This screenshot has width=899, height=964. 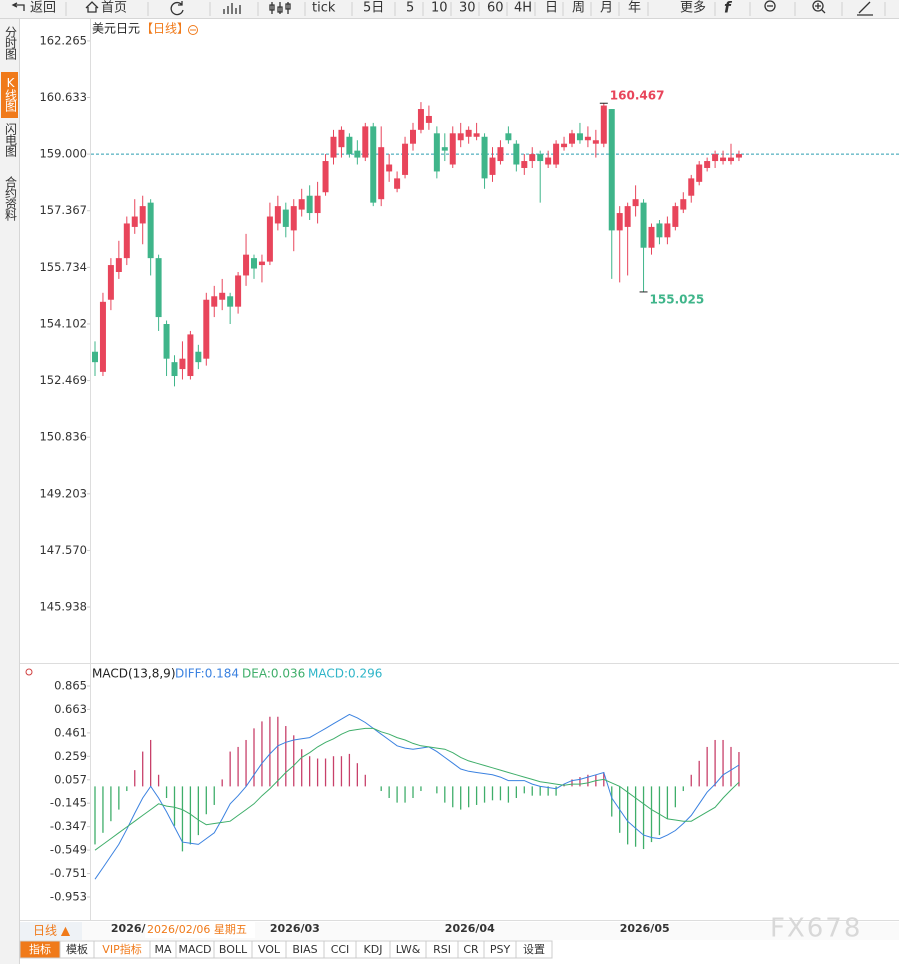 What do you see at coordinates (578, 8) in the screenshot?
I see `toolbar-item: 周` at bounding box center [578, 8].